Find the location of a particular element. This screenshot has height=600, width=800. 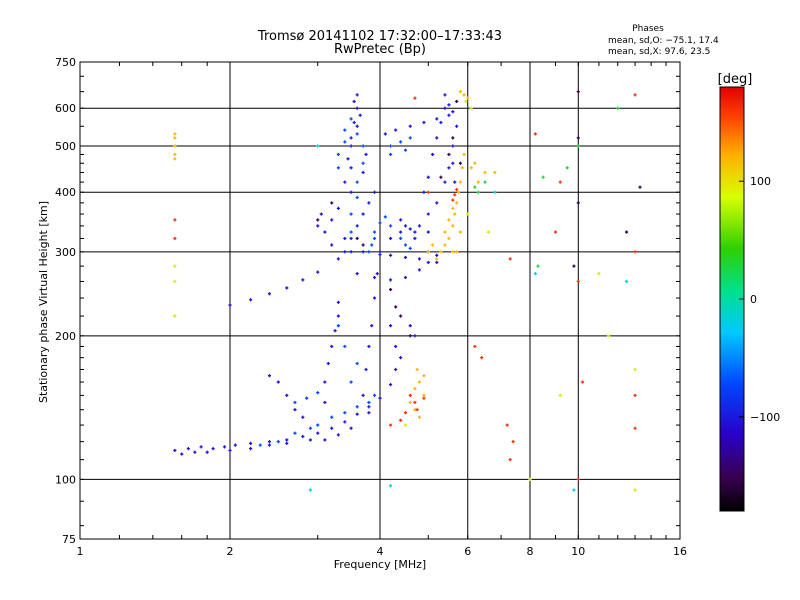

x-tick-label: 8 is located at coordinates (530, 551).